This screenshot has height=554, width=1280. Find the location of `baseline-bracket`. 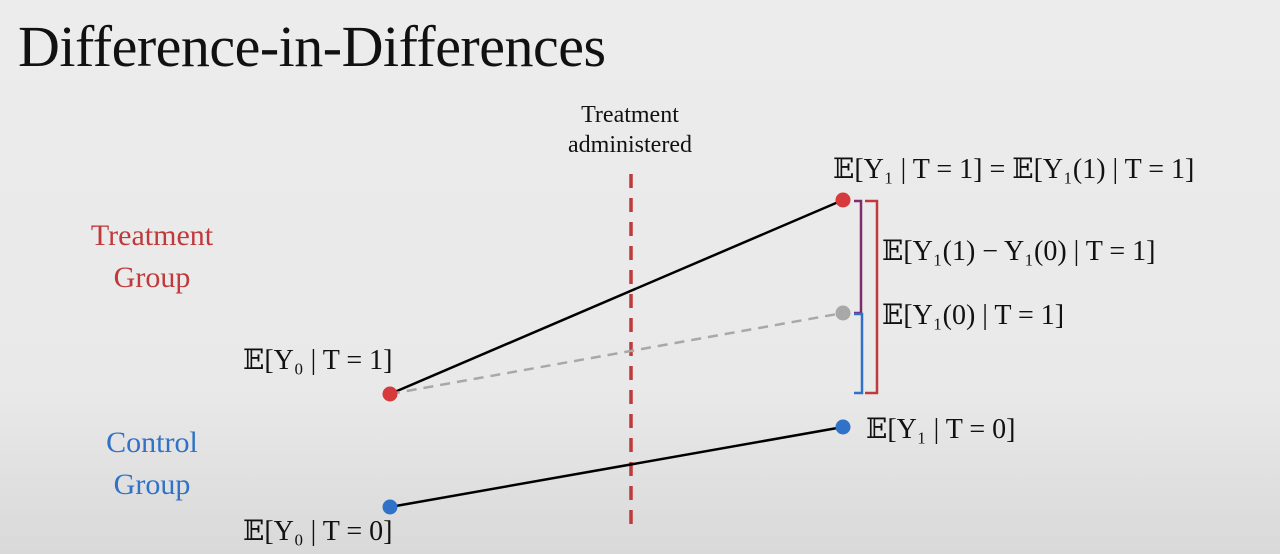

baseline-bracket is located at coordinates (859, 353).